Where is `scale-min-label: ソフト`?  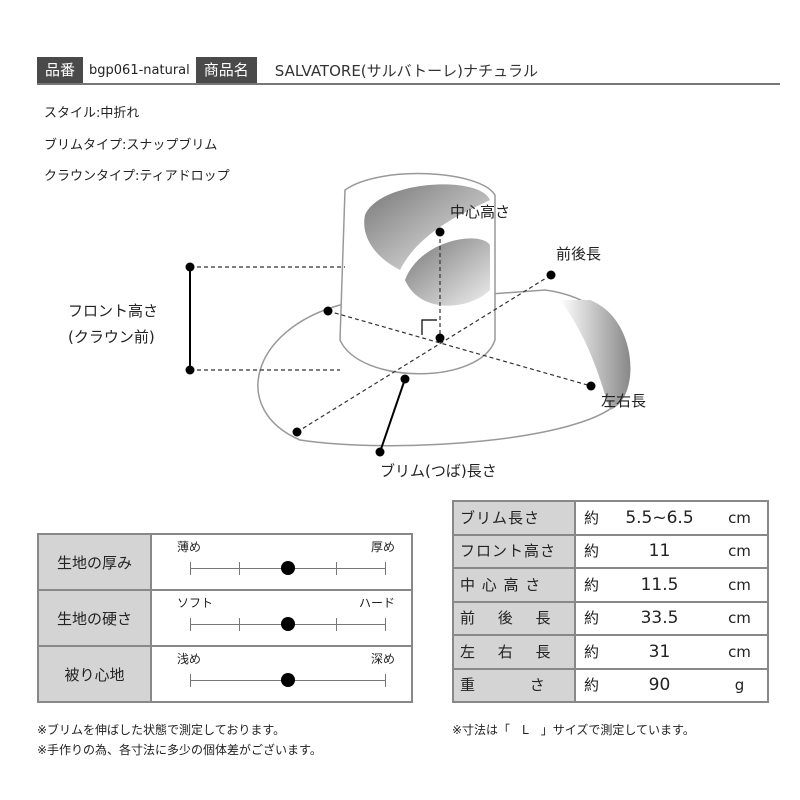 scale-min-label: ソフト is located at coordinates (195, 603).